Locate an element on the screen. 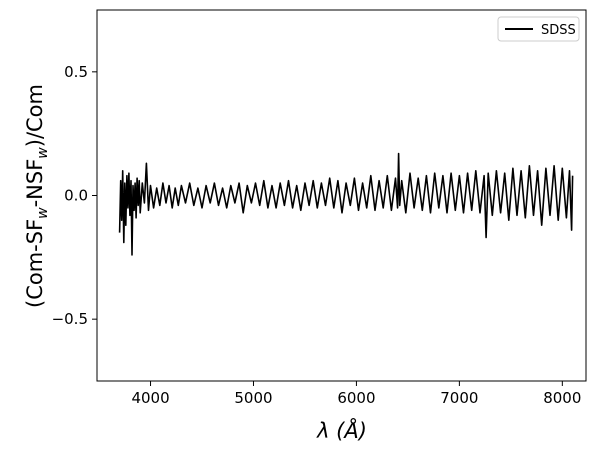 Image resolution: width=602 pixels, height=452 pixels. x-tick-label: 8000 is located at coordinates (562, 398).